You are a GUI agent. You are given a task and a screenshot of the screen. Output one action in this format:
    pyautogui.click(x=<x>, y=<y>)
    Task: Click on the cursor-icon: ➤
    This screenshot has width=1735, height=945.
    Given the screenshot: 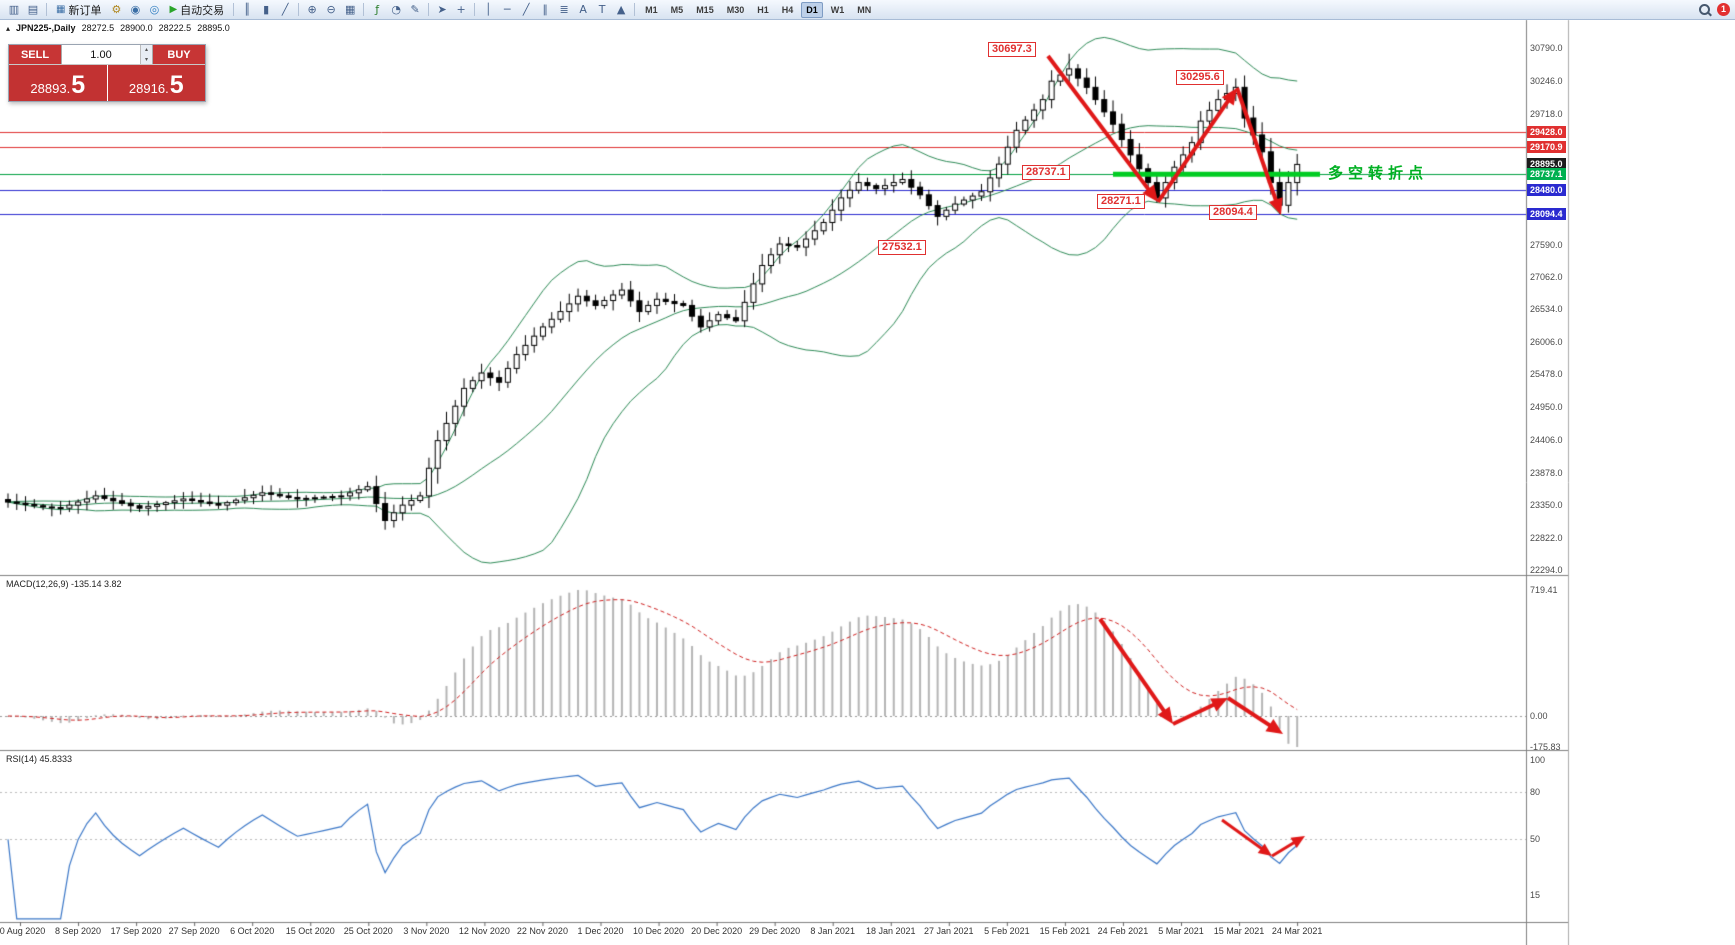 What is the action you would take?
    pyautogui.click(x=442, y=9)
    